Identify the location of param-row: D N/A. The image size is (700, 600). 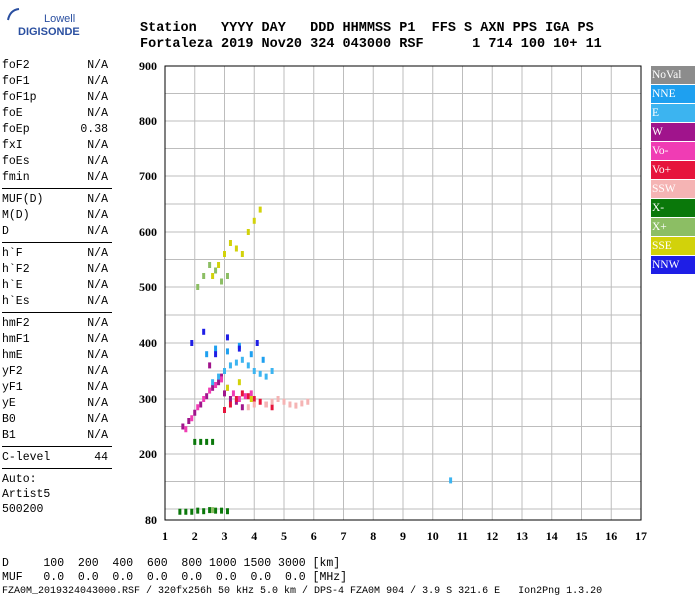
(57, 232).